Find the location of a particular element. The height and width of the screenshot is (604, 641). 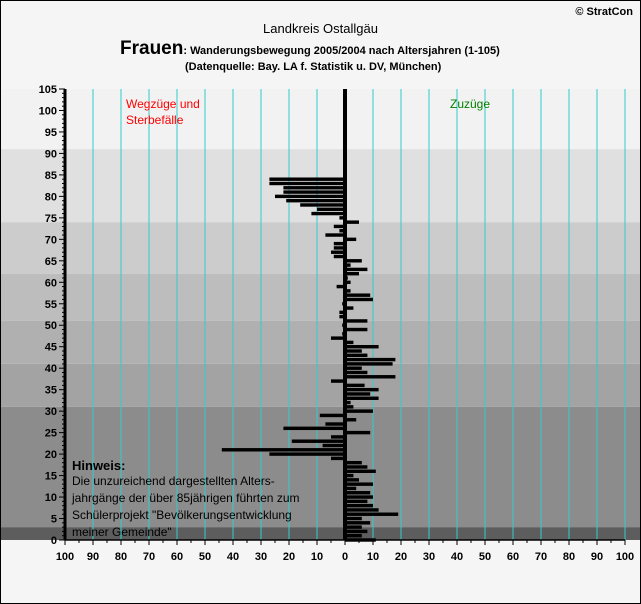

y-tick-label-95: 95 is located at coordinates (51, 133).